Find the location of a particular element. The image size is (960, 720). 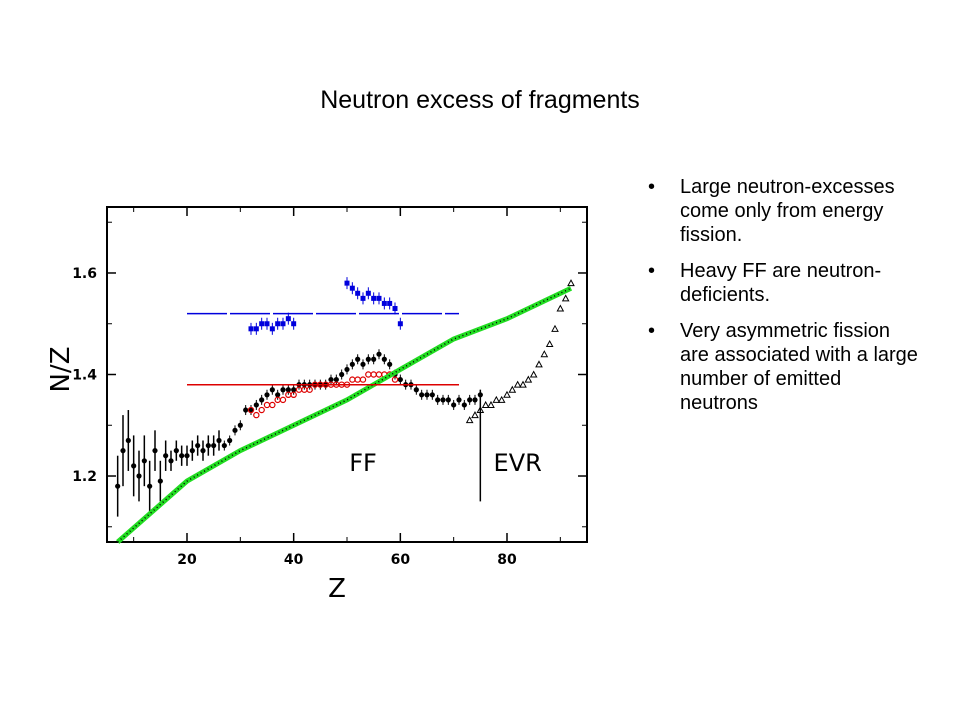

region-label: EVR is located at coordinates (518, 463).